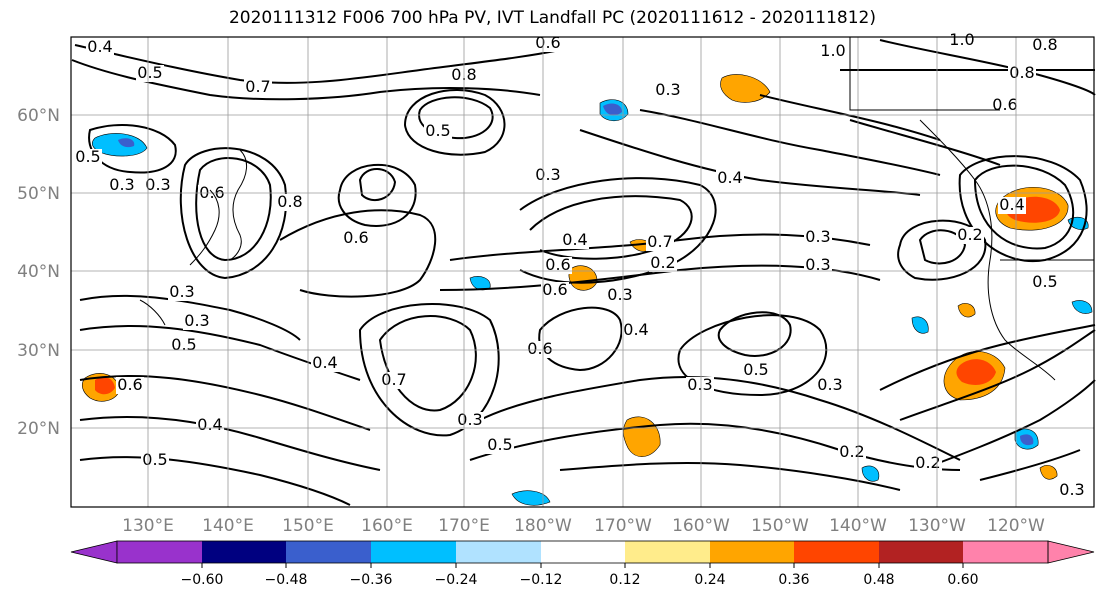  Describe the element at coordinates (701, 526) in the screenshot. I see `lon-label-160w: 160°W` at that location.